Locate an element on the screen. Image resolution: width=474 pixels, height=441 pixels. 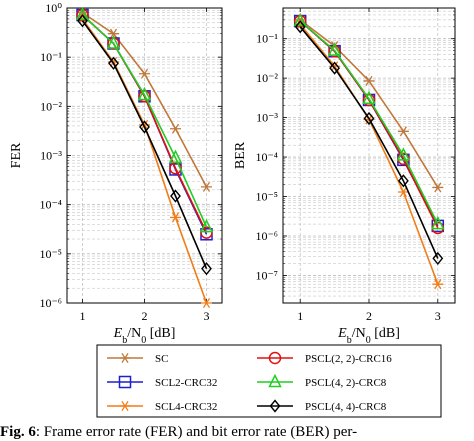
legend-item: PSCL(2, 2)-CRC16 is located at coordinates (324, 358).